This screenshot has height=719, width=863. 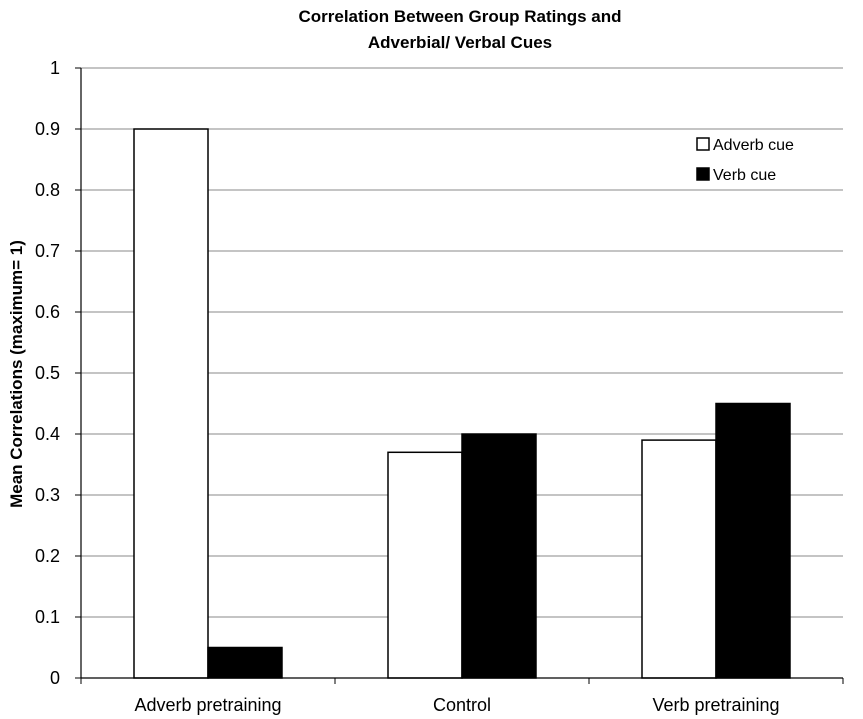 I want to click on y-tick-label: 0.5, so click(x=47, y=373).